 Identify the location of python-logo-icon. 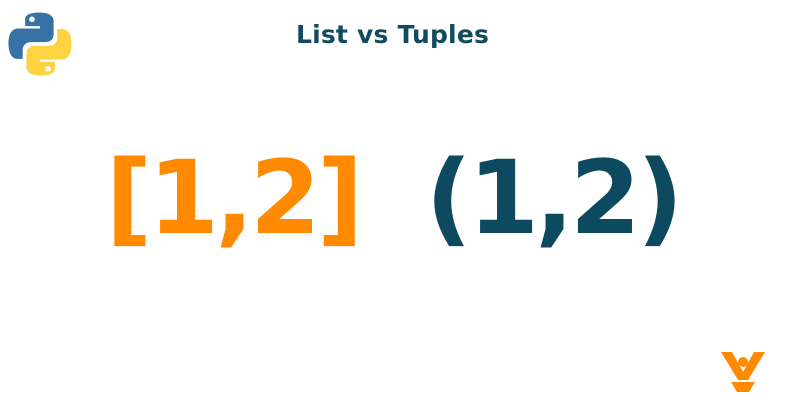
(40, 44).